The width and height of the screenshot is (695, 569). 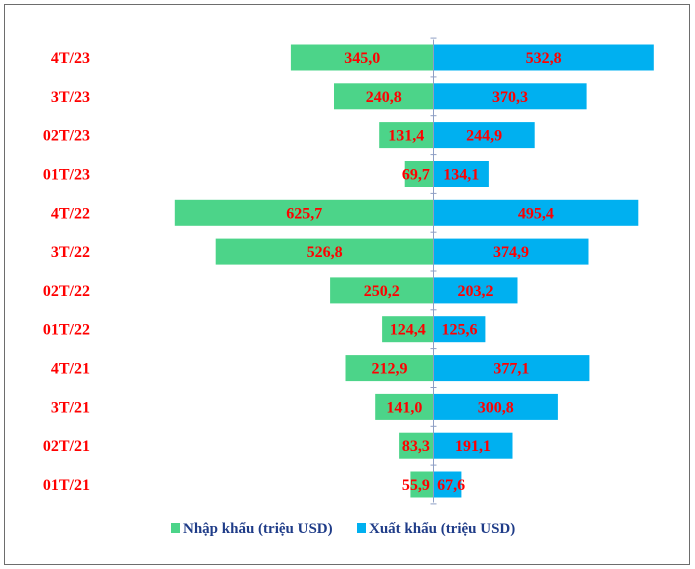 What do you see at coordinates (66, 446) in the screenshot?
I see `category-label-02t-21: 02T/21` at bounding box center [66, 446].